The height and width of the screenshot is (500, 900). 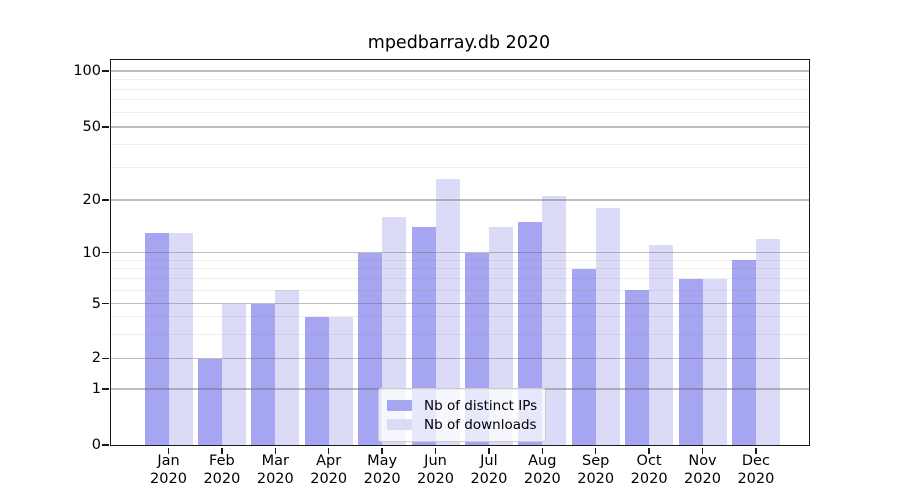 What do you see at coordinates (91, 252) in the screenshot?
I see `y-tick-label: 10` at bounding box center [91, 252].